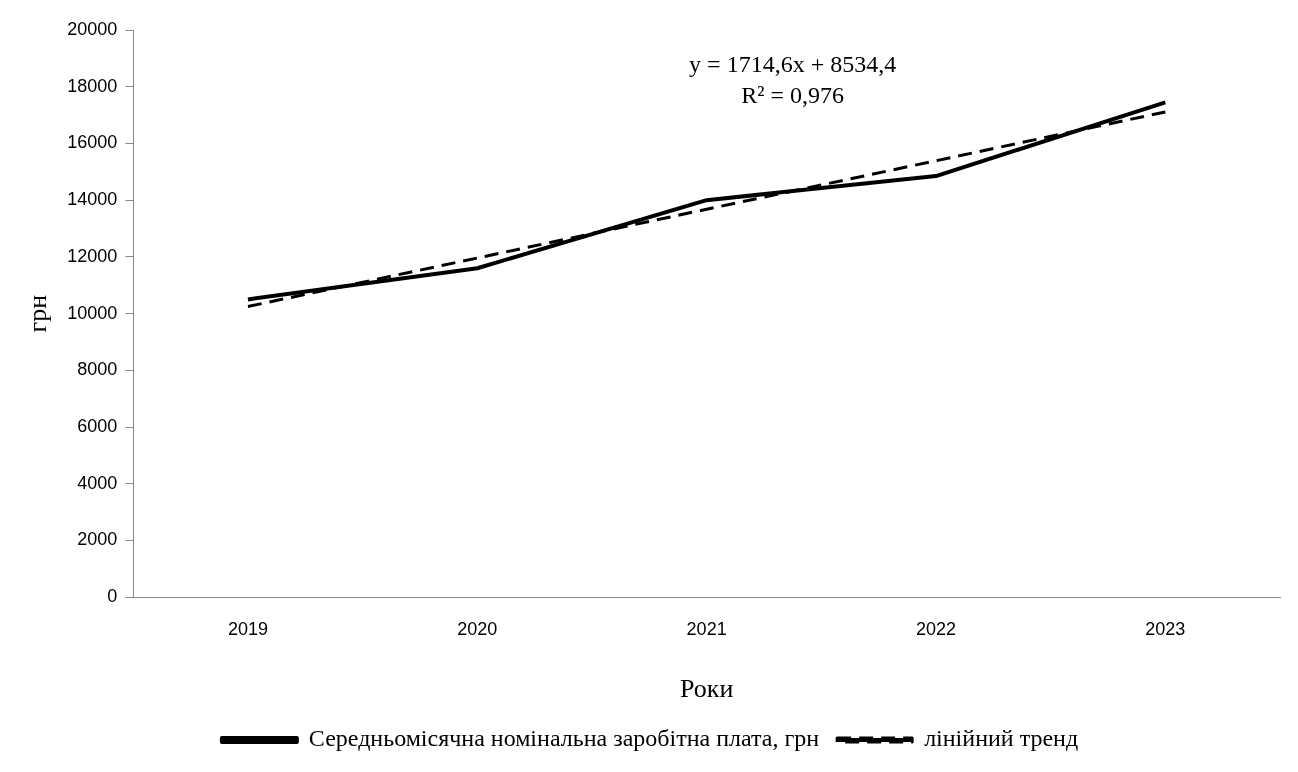  I want to click on legend-label: Середньомісячна номінальна заробітна плата, грн, so click(564, 738).